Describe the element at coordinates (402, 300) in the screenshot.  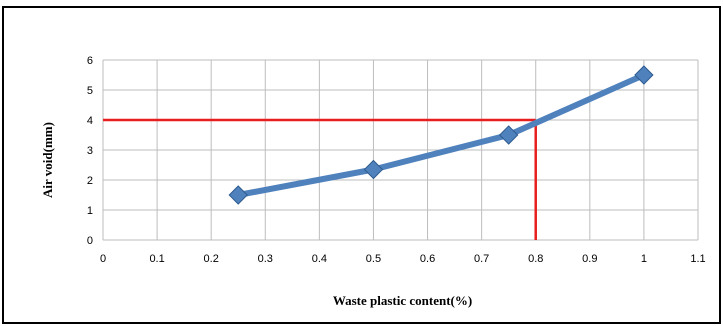
I see `x-axis-title: Waste plastic content(%)` at that location.